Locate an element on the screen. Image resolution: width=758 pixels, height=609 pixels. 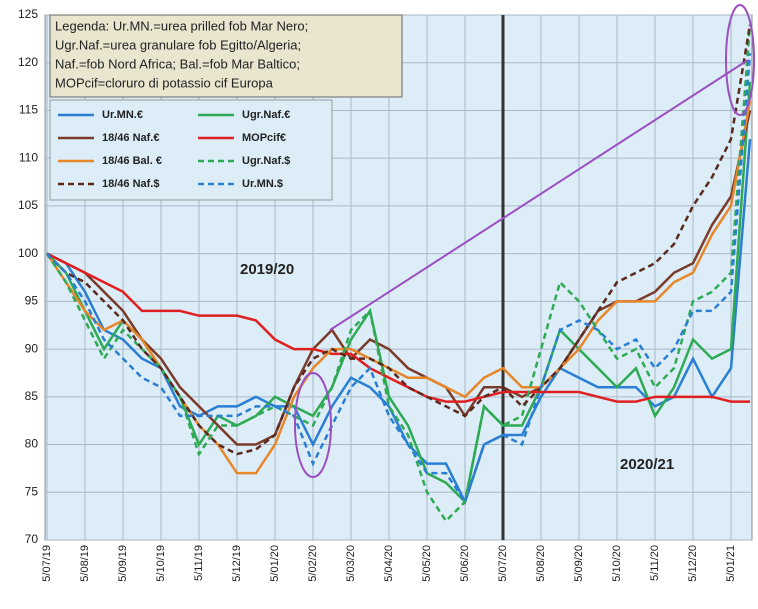
y-tick-label: 70 is located at coordinates (32, 539).